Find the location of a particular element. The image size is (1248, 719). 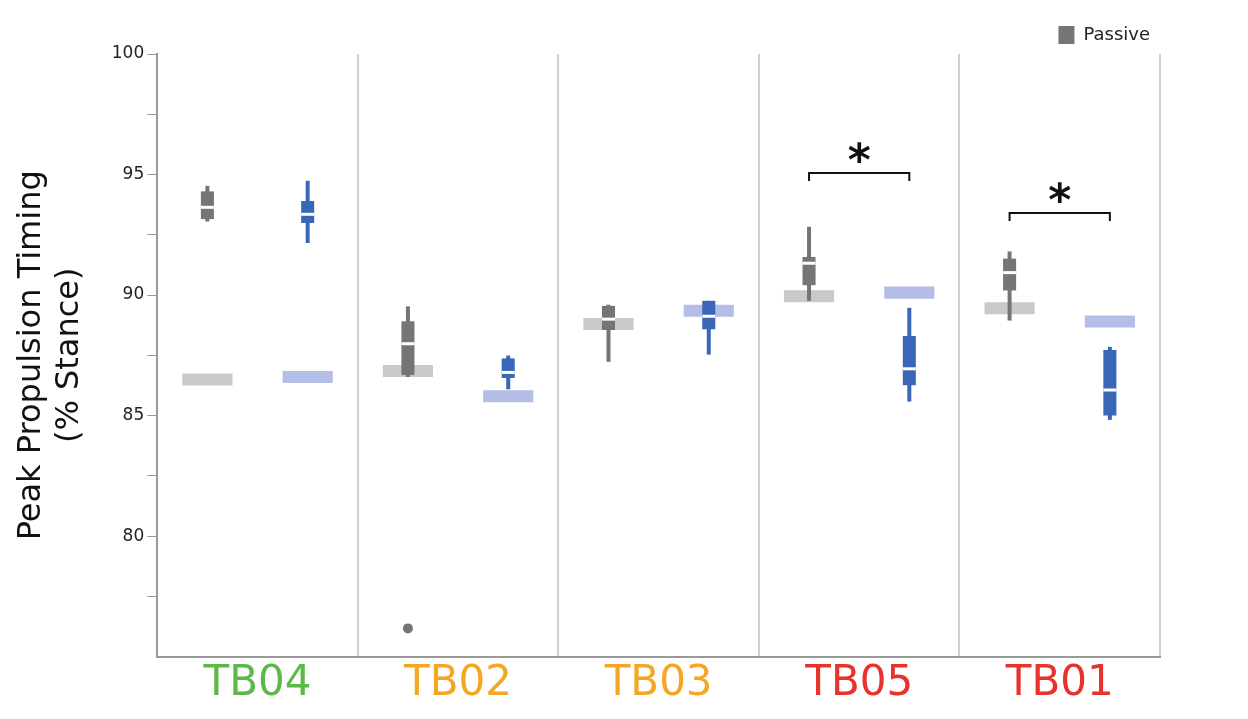

x-tick-label: TB05 is located at coordinates (859, 680).